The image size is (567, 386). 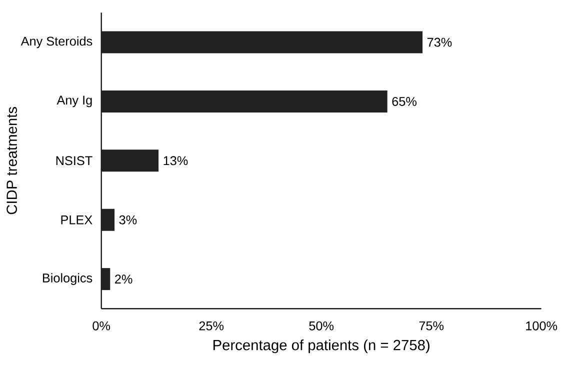 I want to click on y-tick-label: PLEX, so click(x=76, y=220).